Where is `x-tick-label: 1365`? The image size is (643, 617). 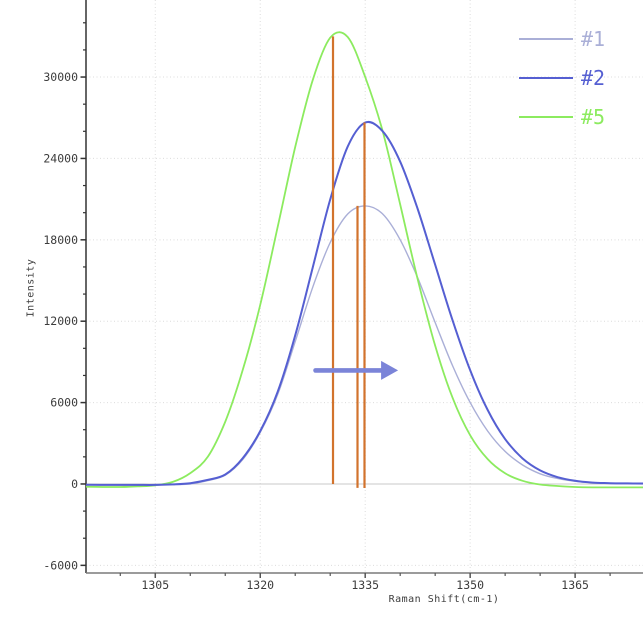 x-tick-label: 1365 is located at coordinates (575, 585).